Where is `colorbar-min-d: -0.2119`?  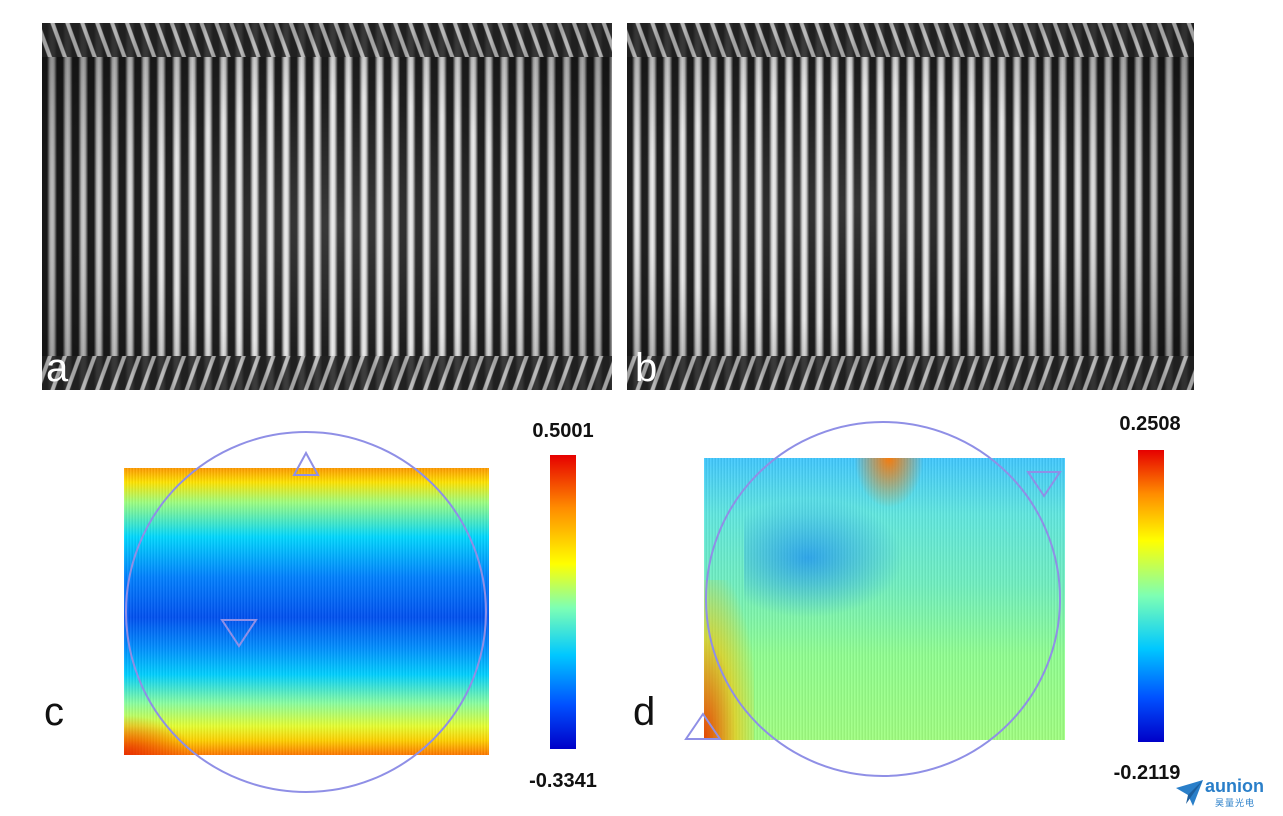 colorbar-min-d: -0.2119 is located at coordinates (1147, 773).